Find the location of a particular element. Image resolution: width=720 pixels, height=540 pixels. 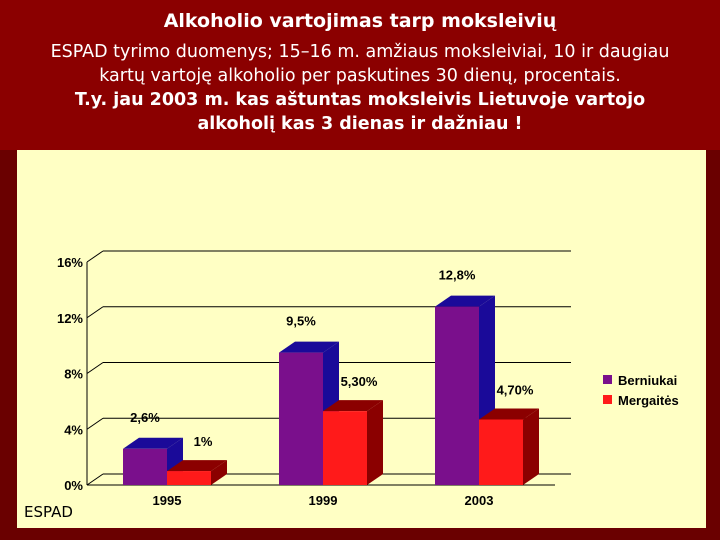

bar-girls-2003 is located at coordinates (501, 452).